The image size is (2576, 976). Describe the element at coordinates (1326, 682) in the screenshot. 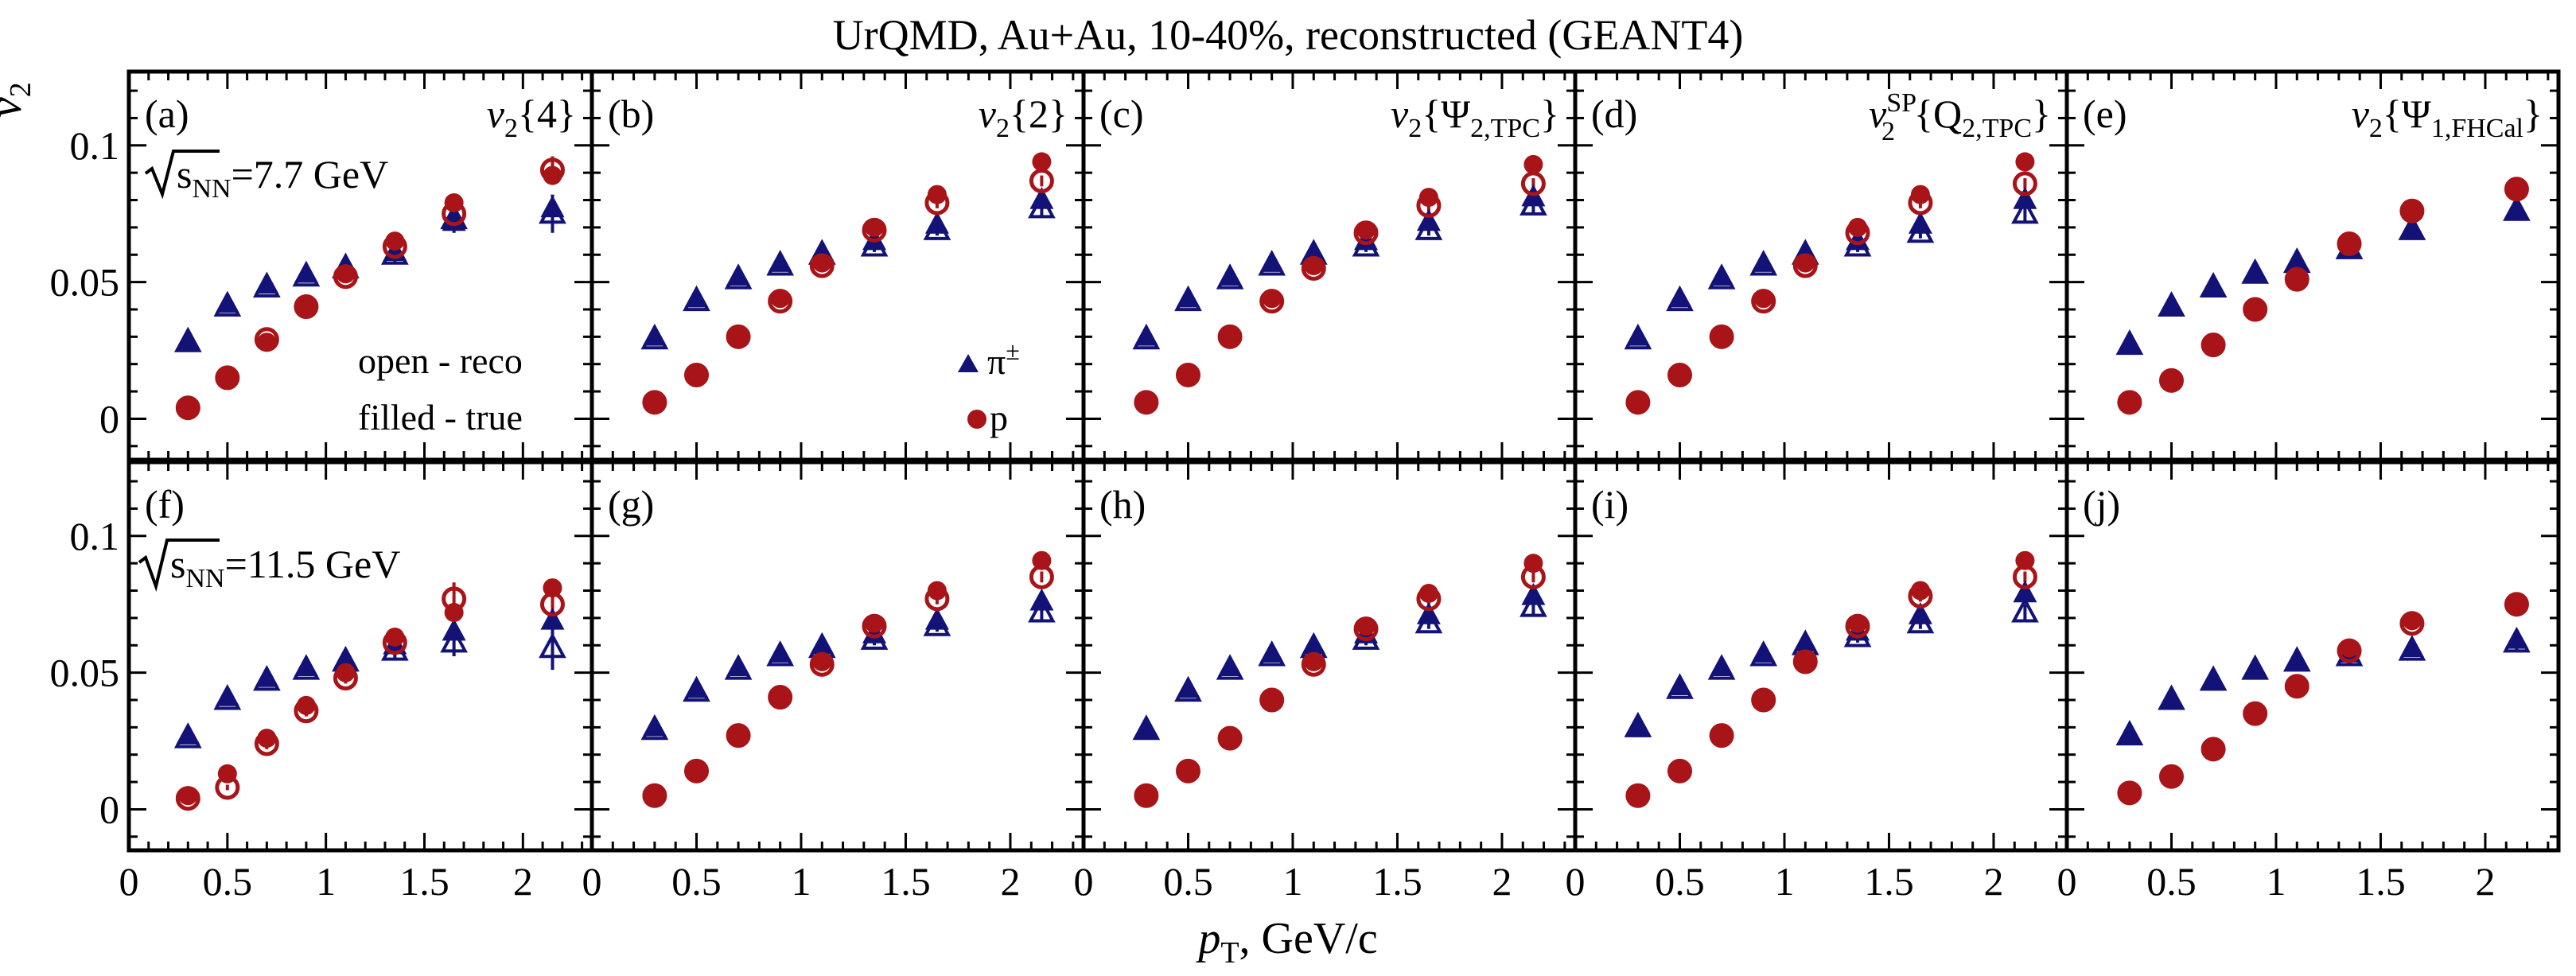

I see `panel-h: 0 0.5 1 1.5 2 (h)` at that location.